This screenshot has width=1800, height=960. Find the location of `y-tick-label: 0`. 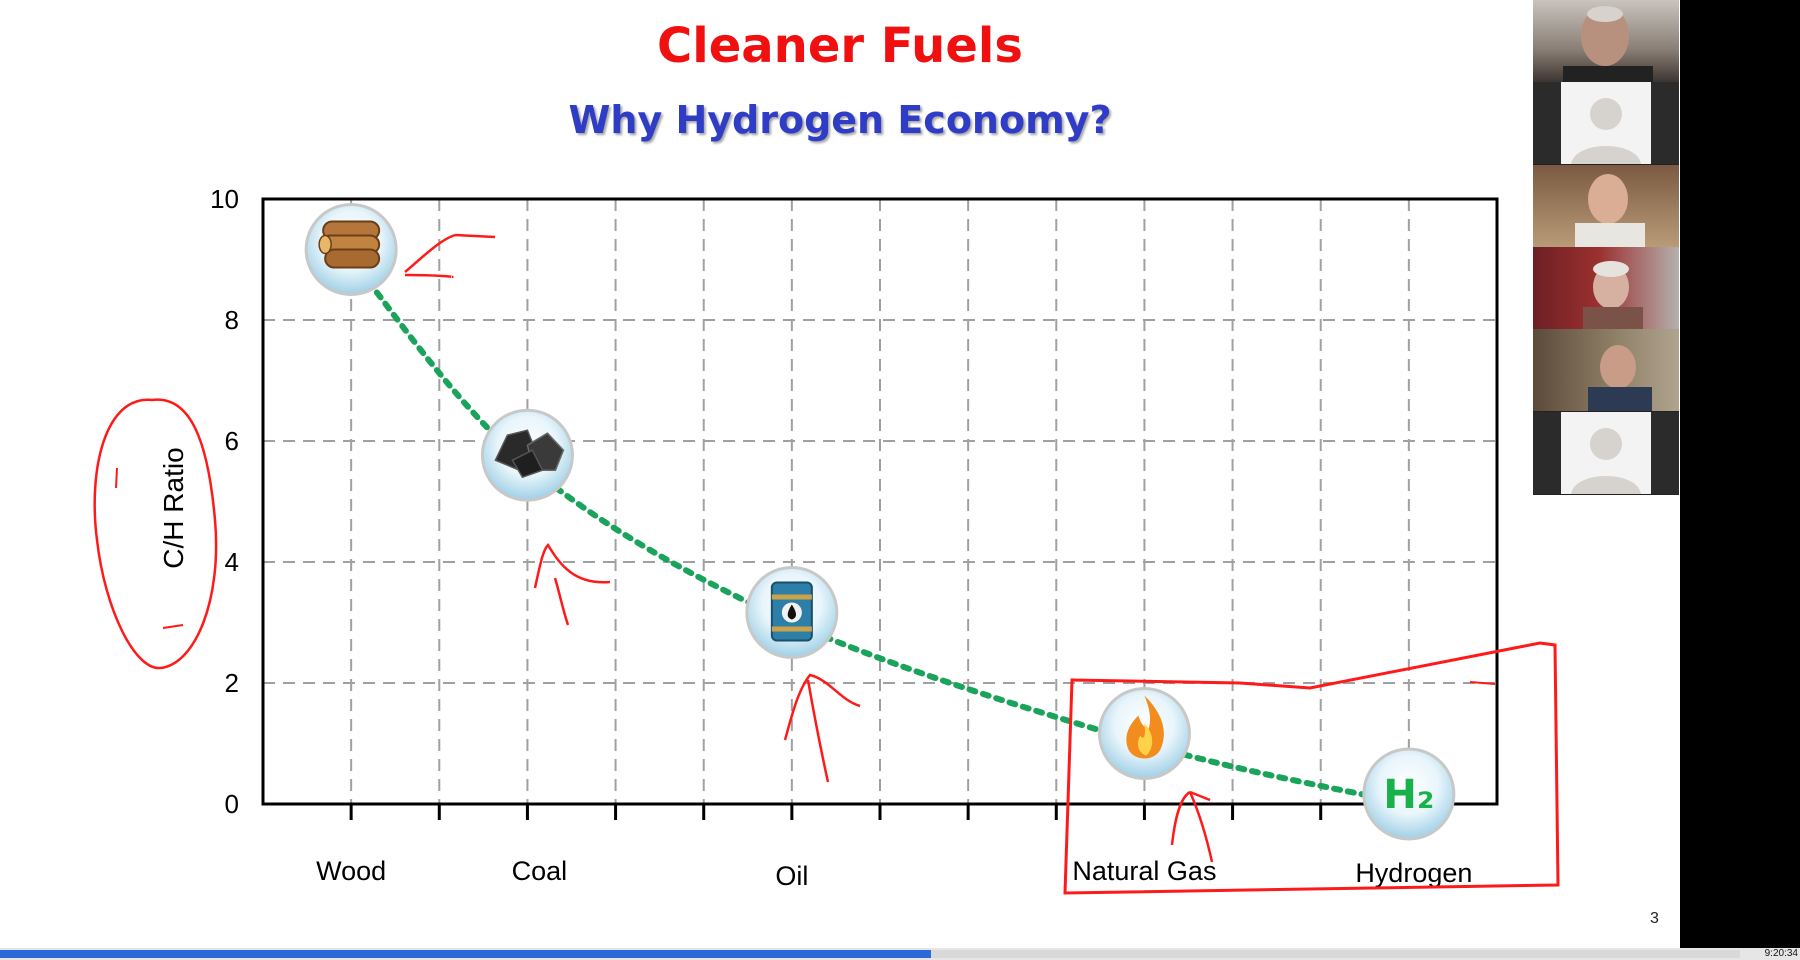

y-tick-label: 0 is located at coordinates (232, 804).